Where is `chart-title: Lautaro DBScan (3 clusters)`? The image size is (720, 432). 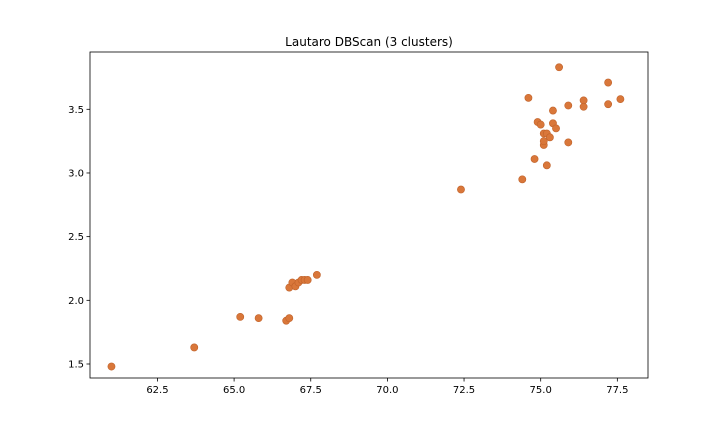 chart-title: Lautaro DBScan (3 clusters) is located at coordinates (369, 42).